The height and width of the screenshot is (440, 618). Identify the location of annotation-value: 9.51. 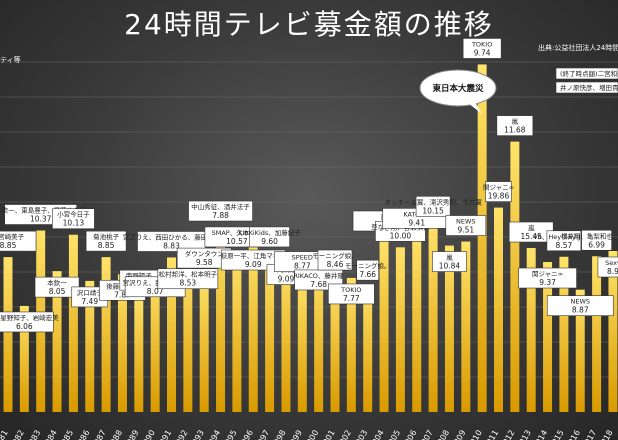
(465, 230).